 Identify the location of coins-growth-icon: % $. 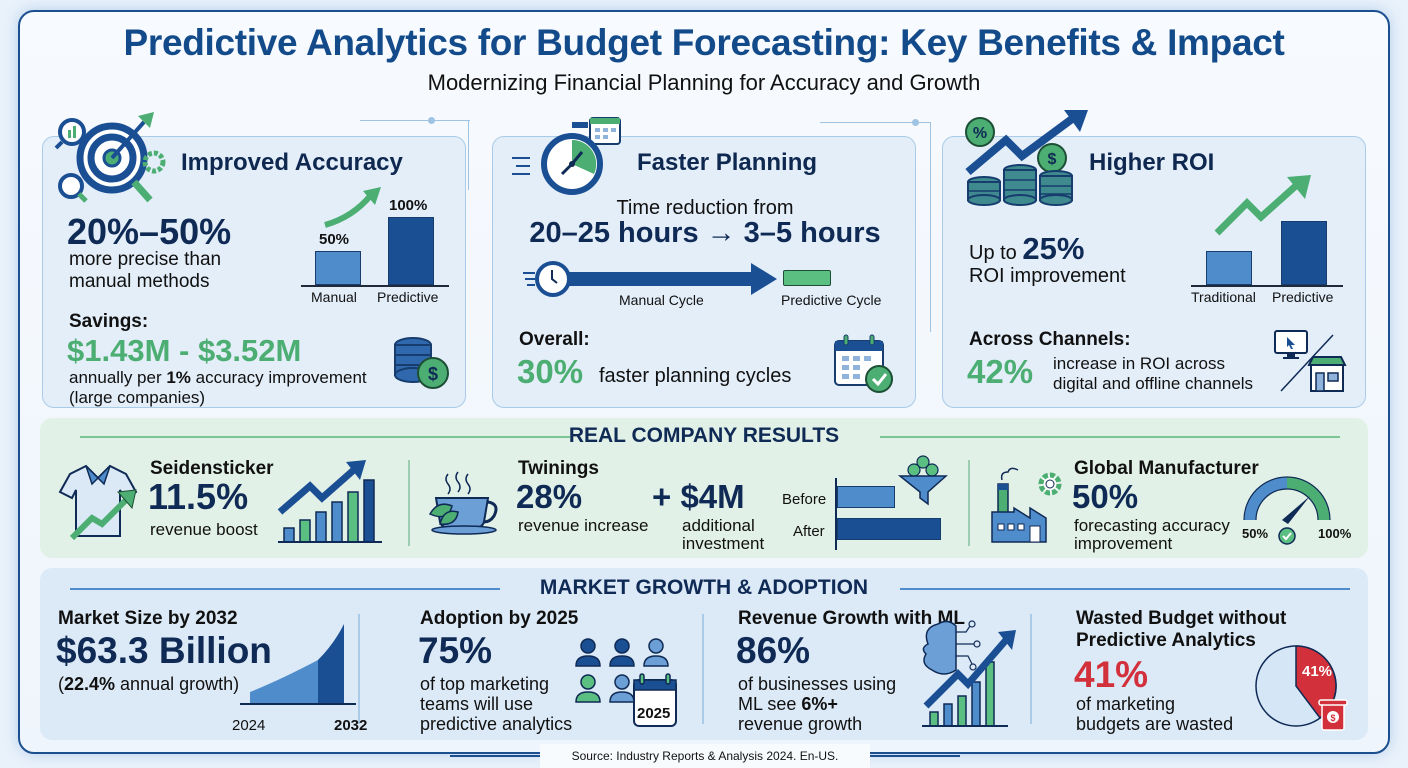
(1026, 158).